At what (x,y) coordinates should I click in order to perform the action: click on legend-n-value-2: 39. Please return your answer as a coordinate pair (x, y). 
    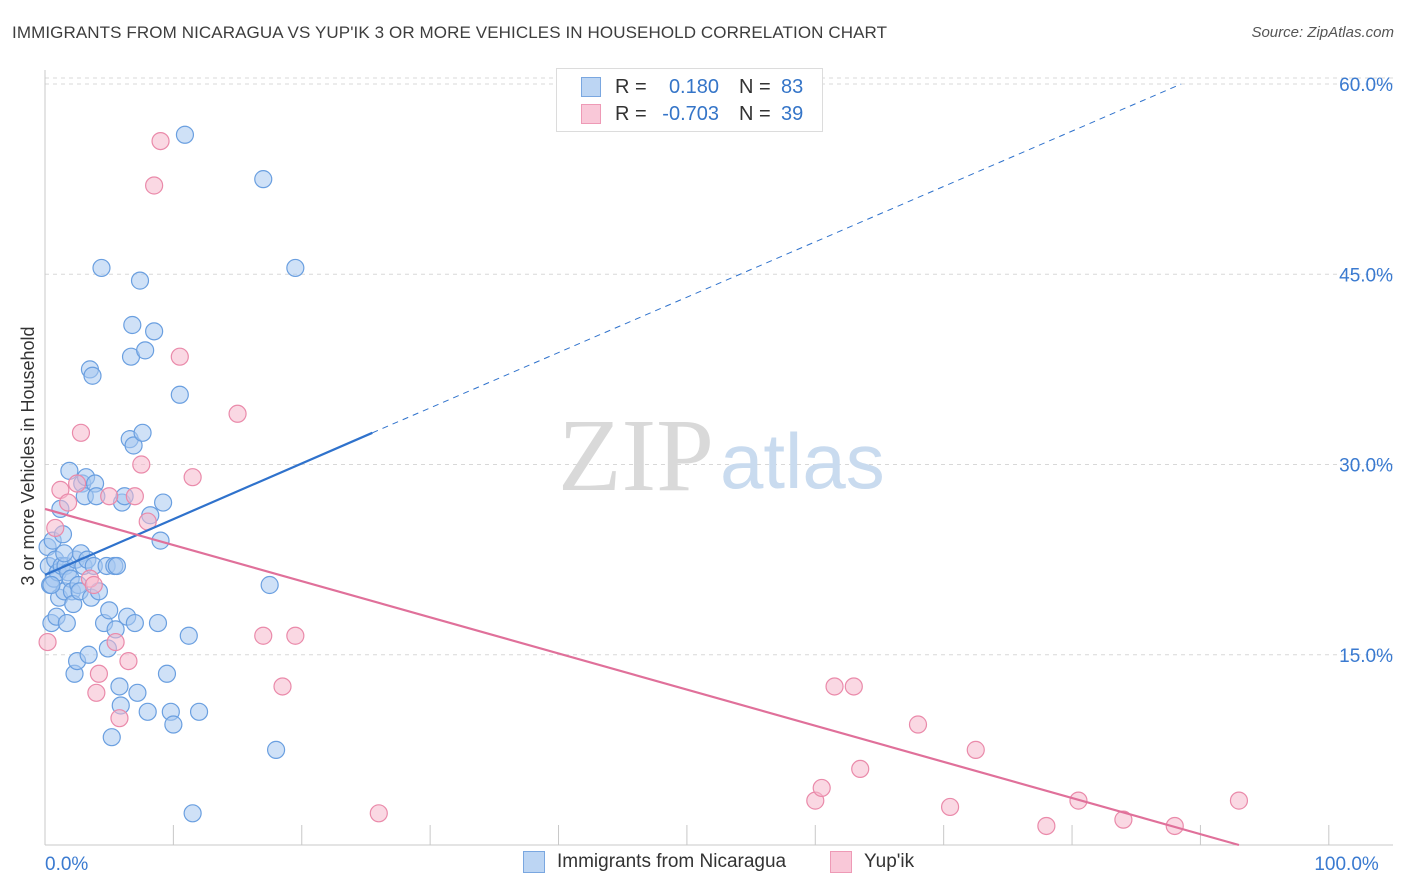
    Looking at the image, I should click on (792, 113).